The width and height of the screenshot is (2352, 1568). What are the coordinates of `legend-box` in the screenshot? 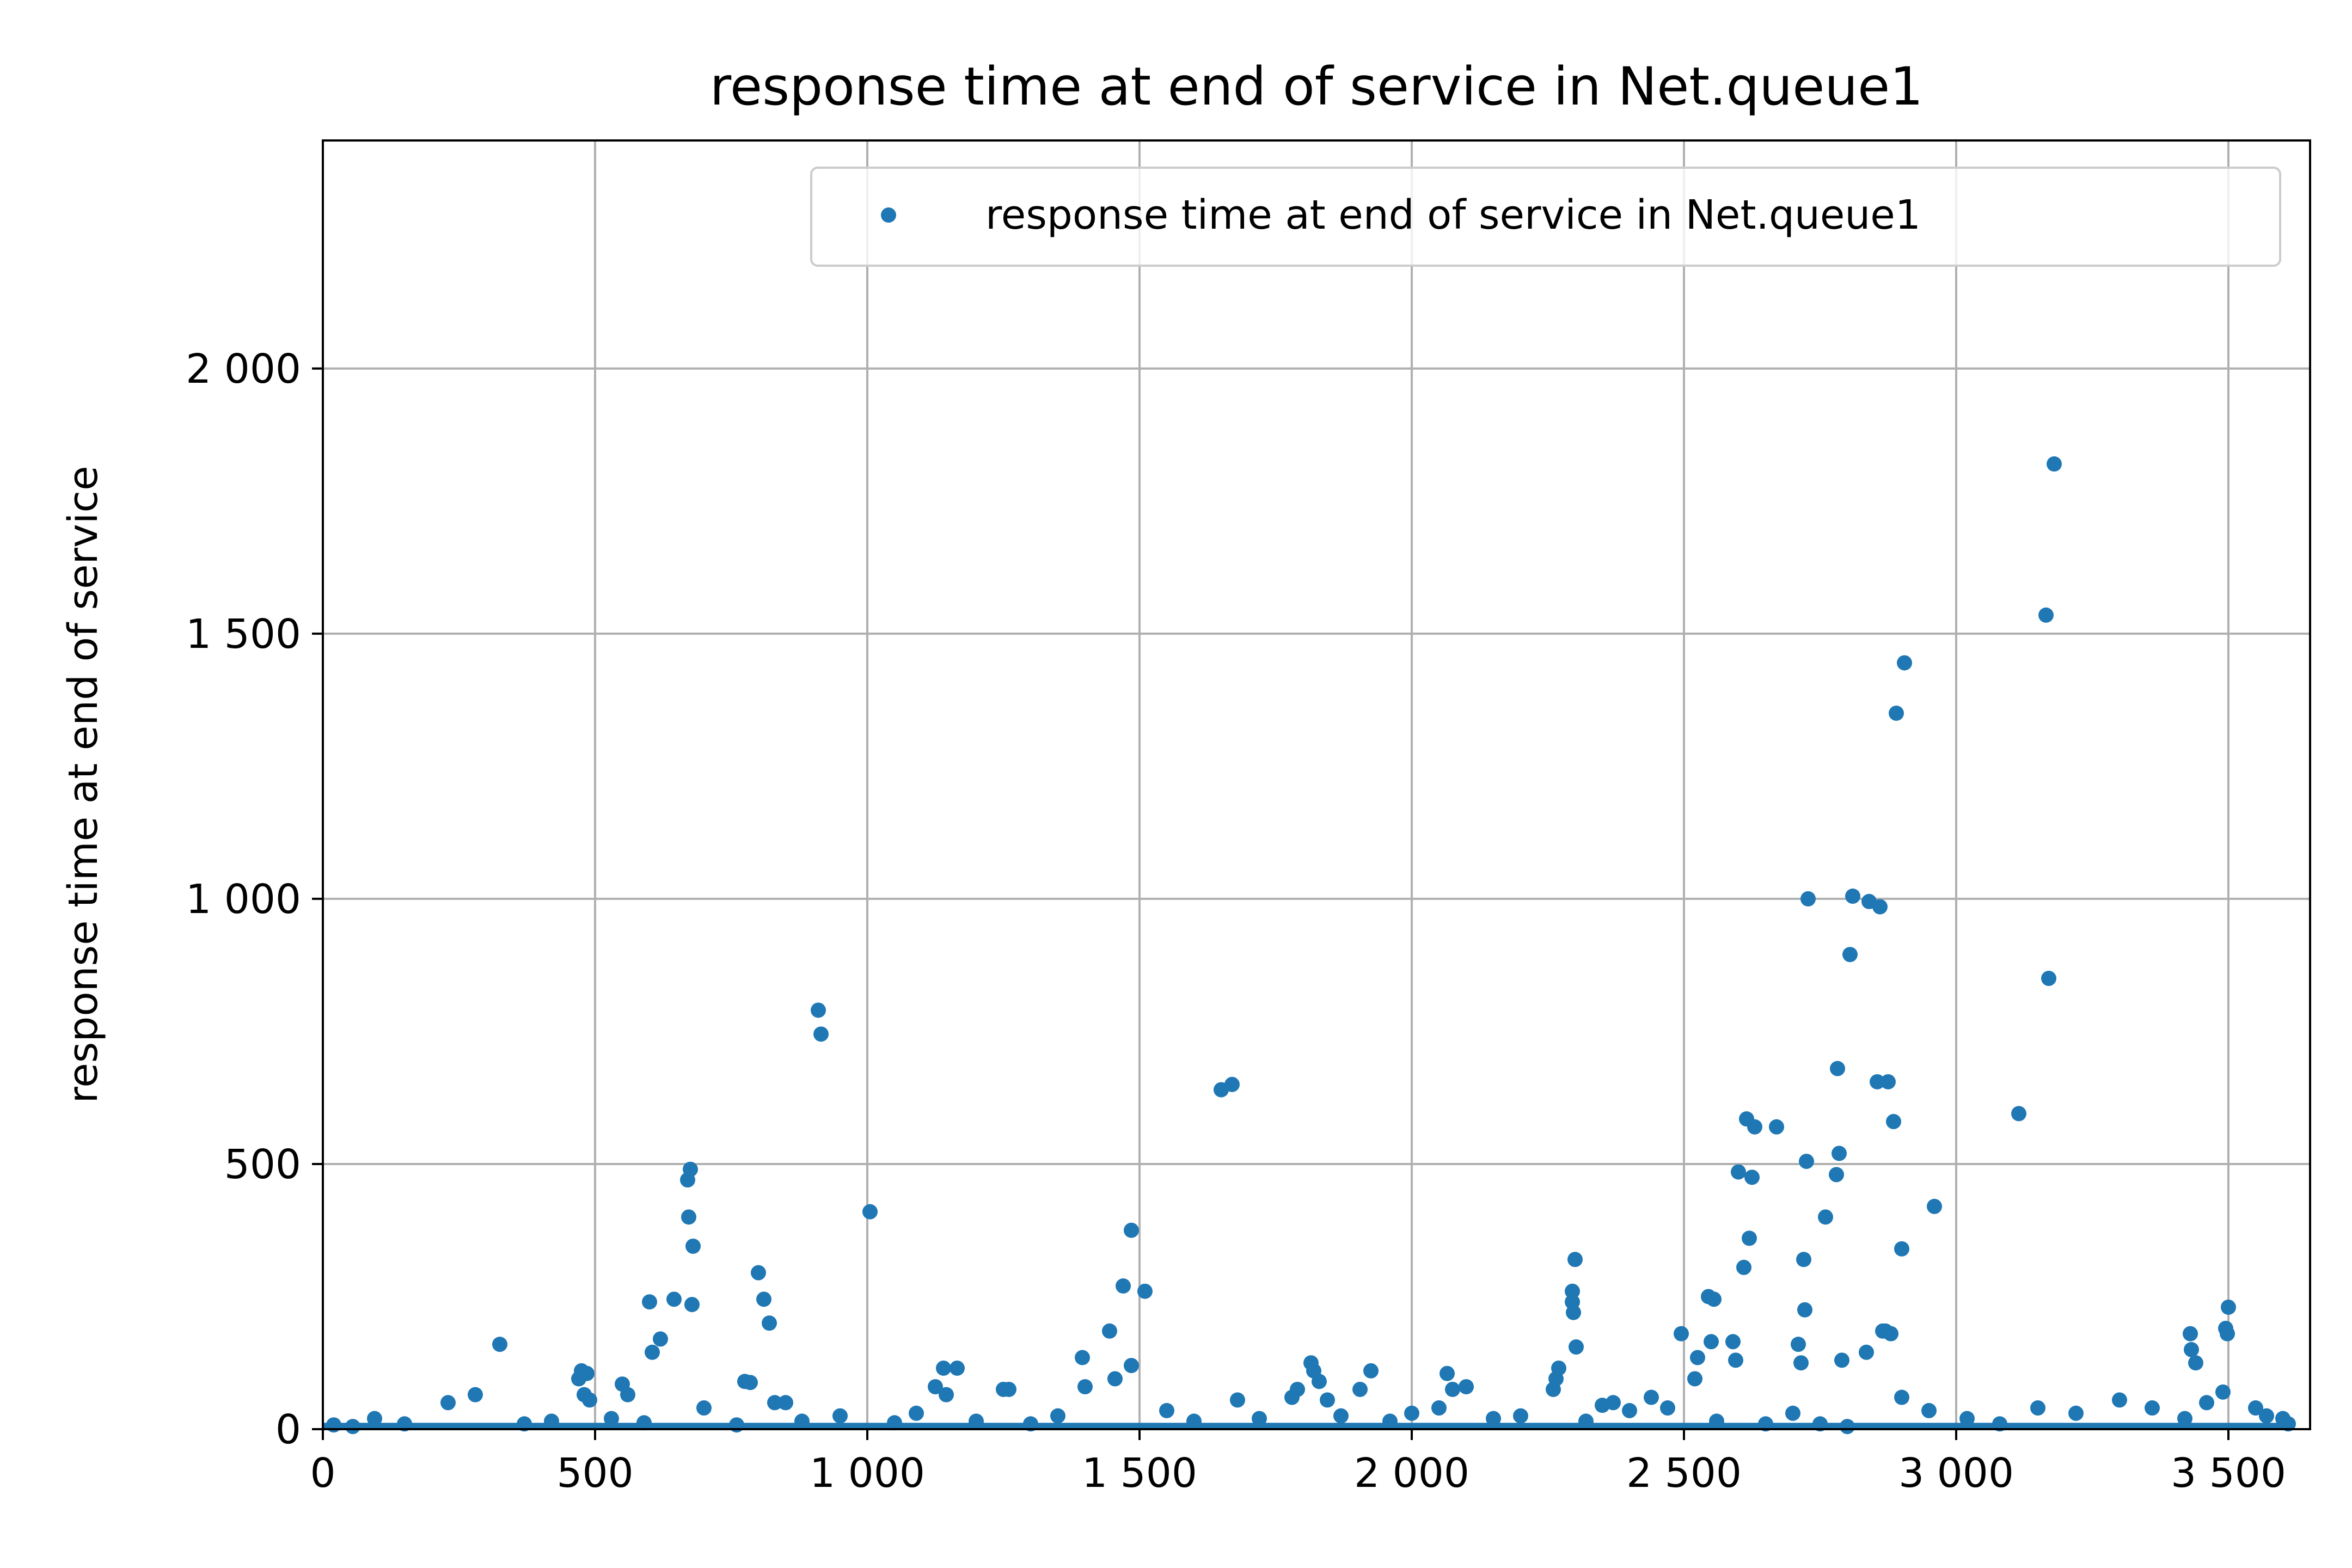 It's located at (1545, 217).